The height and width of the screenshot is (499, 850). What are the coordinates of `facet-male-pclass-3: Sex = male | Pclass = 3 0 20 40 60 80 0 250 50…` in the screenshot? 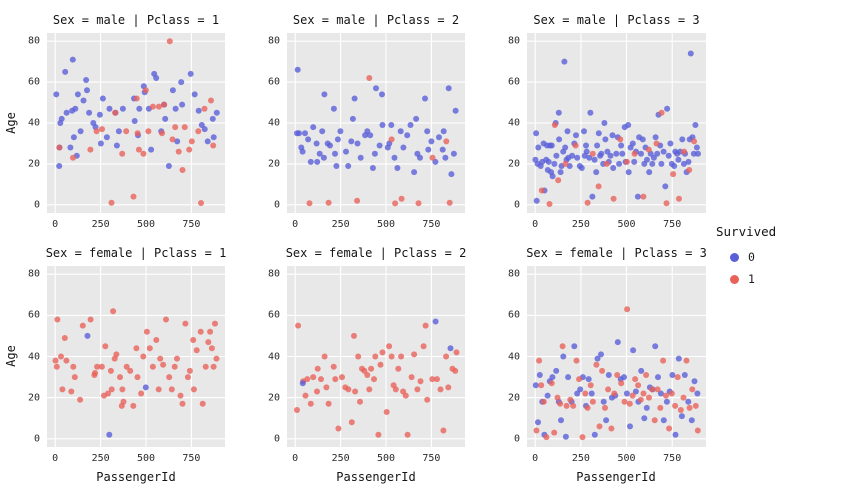 It's located at (607, 121).